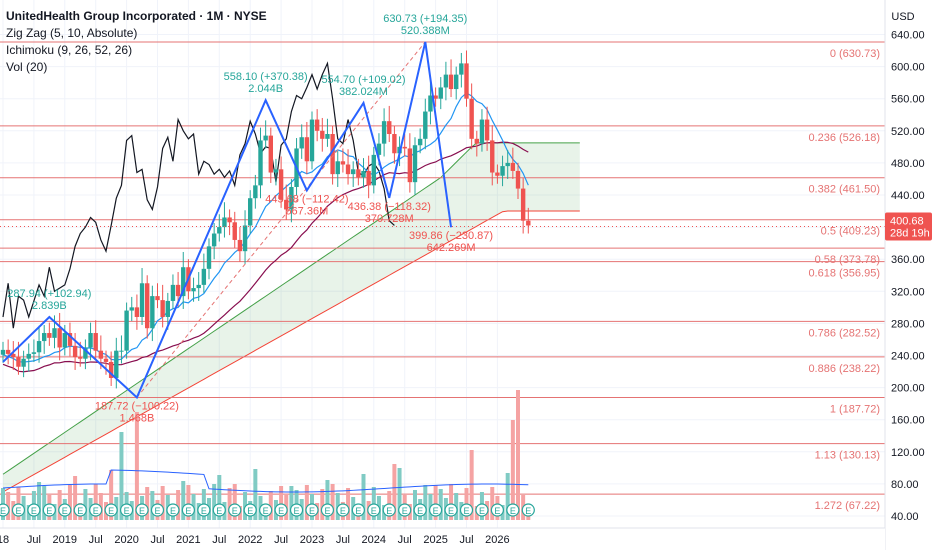 The width and height of the screenshot is (932, 550). What do you see at coordinates (908, 196) in the screenshot?
I see `price-tick-label: 440.00` at bounding box center [908, 196].